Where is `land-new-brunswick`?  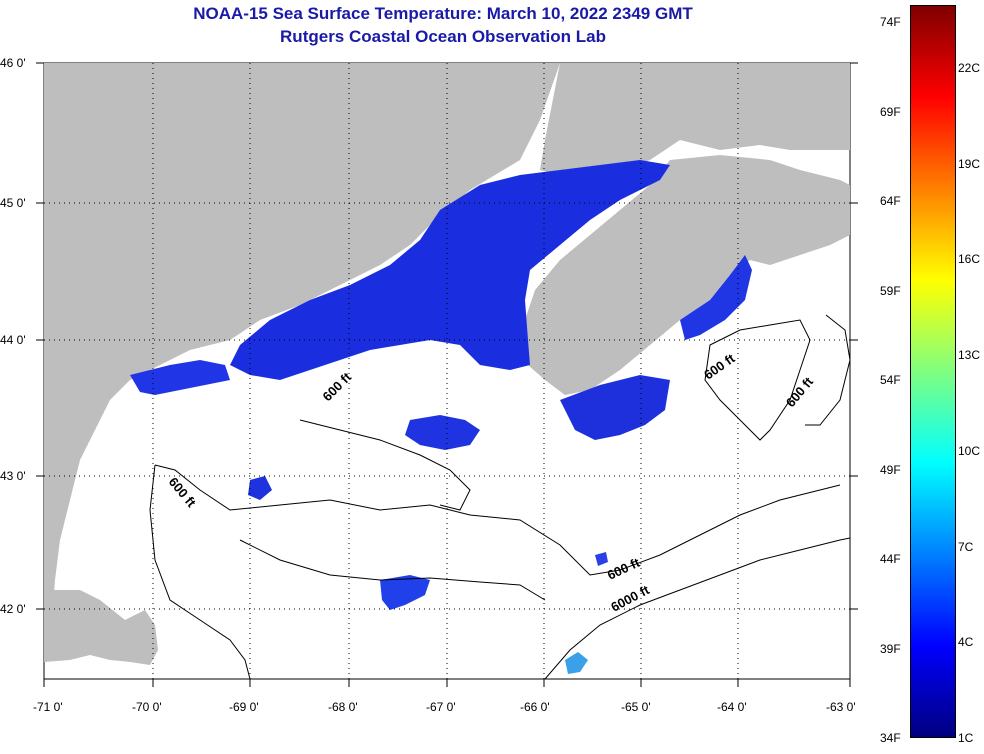 land-new-brunswick is located at coordinates (695, 119).